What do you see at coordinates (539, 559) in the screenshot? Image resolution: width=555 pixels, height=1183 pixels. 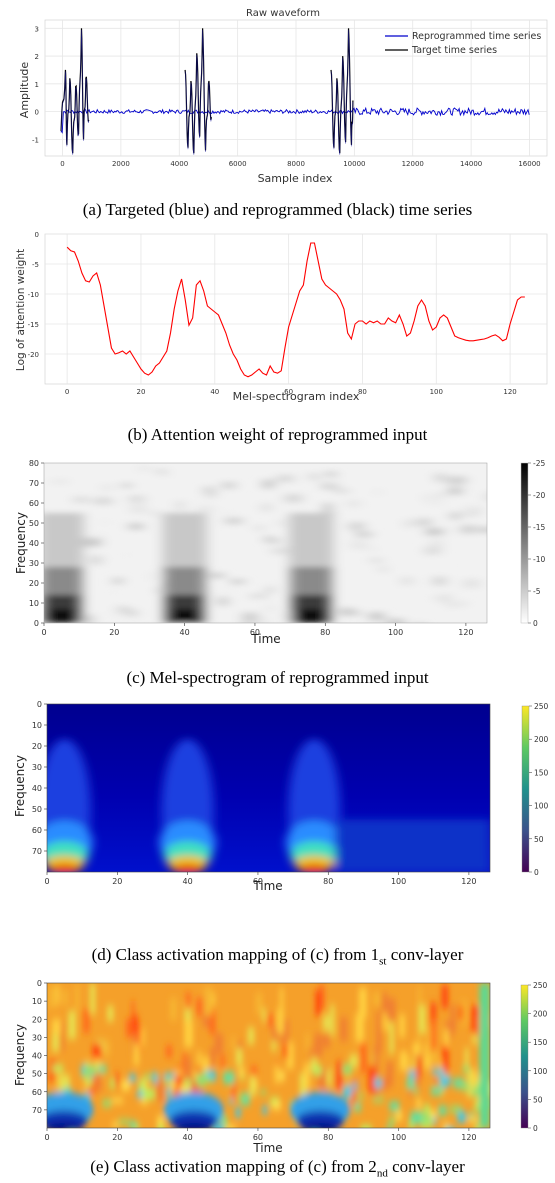 I see `chart-c-cbar-label: -10` at bounding box center [539, 559].